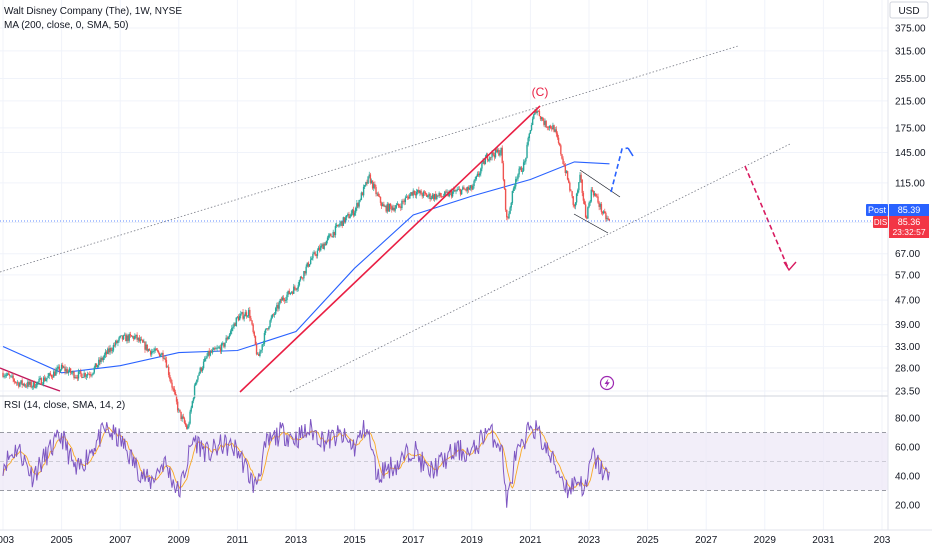 Image resolution: width=932 pixels, height=550 pixels. Describe the element at coordinates (910, 153) in the screenshot. I see `price-tick-label: 145.00` at that location.